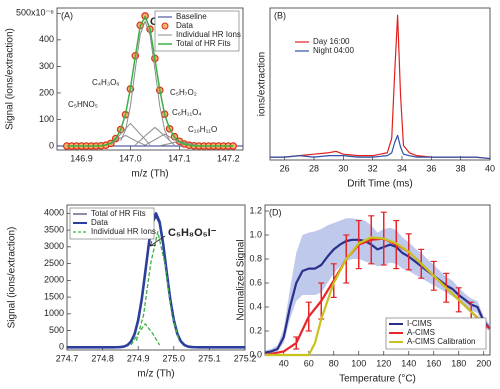 This screenshot has height=389, width=500. I want to click on x-tick-label: 36, so click(431, 168).